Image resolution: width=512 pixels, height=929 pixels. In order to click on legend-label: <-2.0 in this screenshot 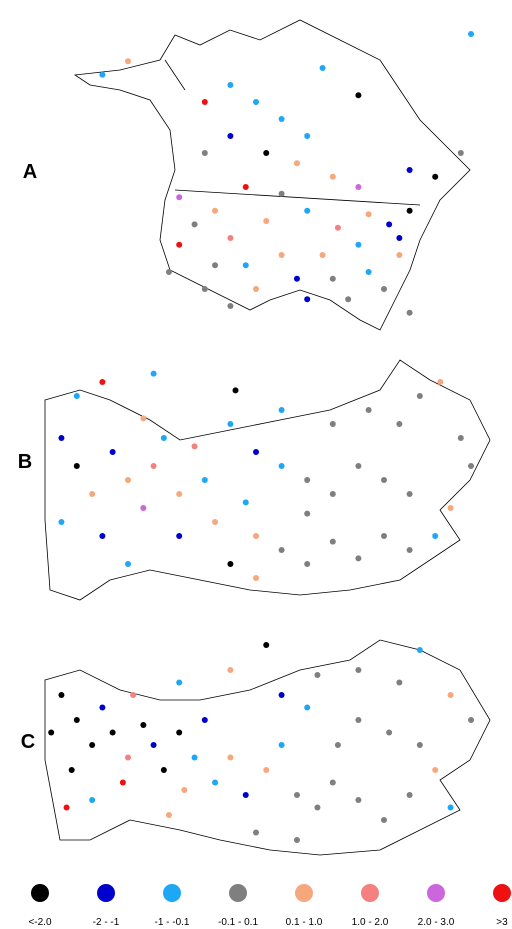, I will do `click(40, 922)`.